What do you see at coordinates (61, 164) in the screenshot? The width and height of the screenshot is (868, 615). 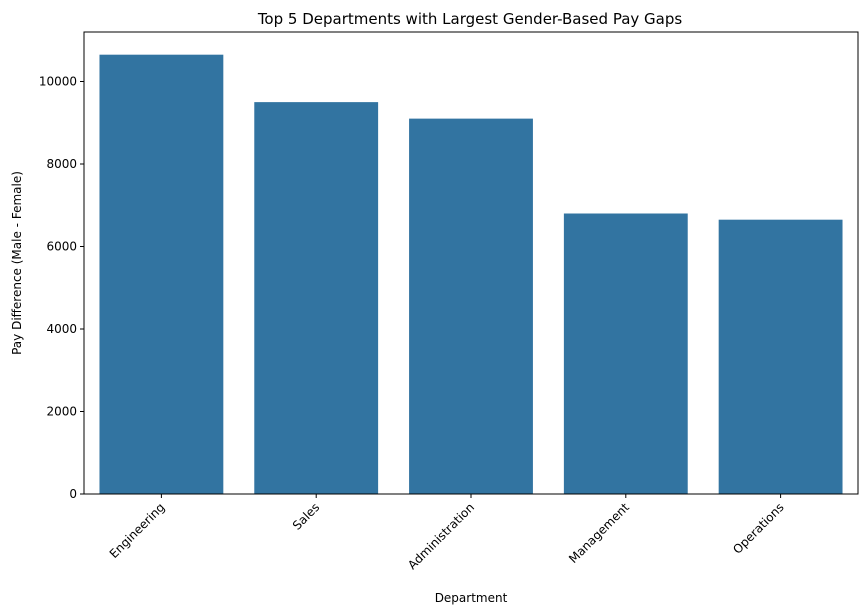 I see `y-tick-label: 8000` at bounding box center [61, 164].